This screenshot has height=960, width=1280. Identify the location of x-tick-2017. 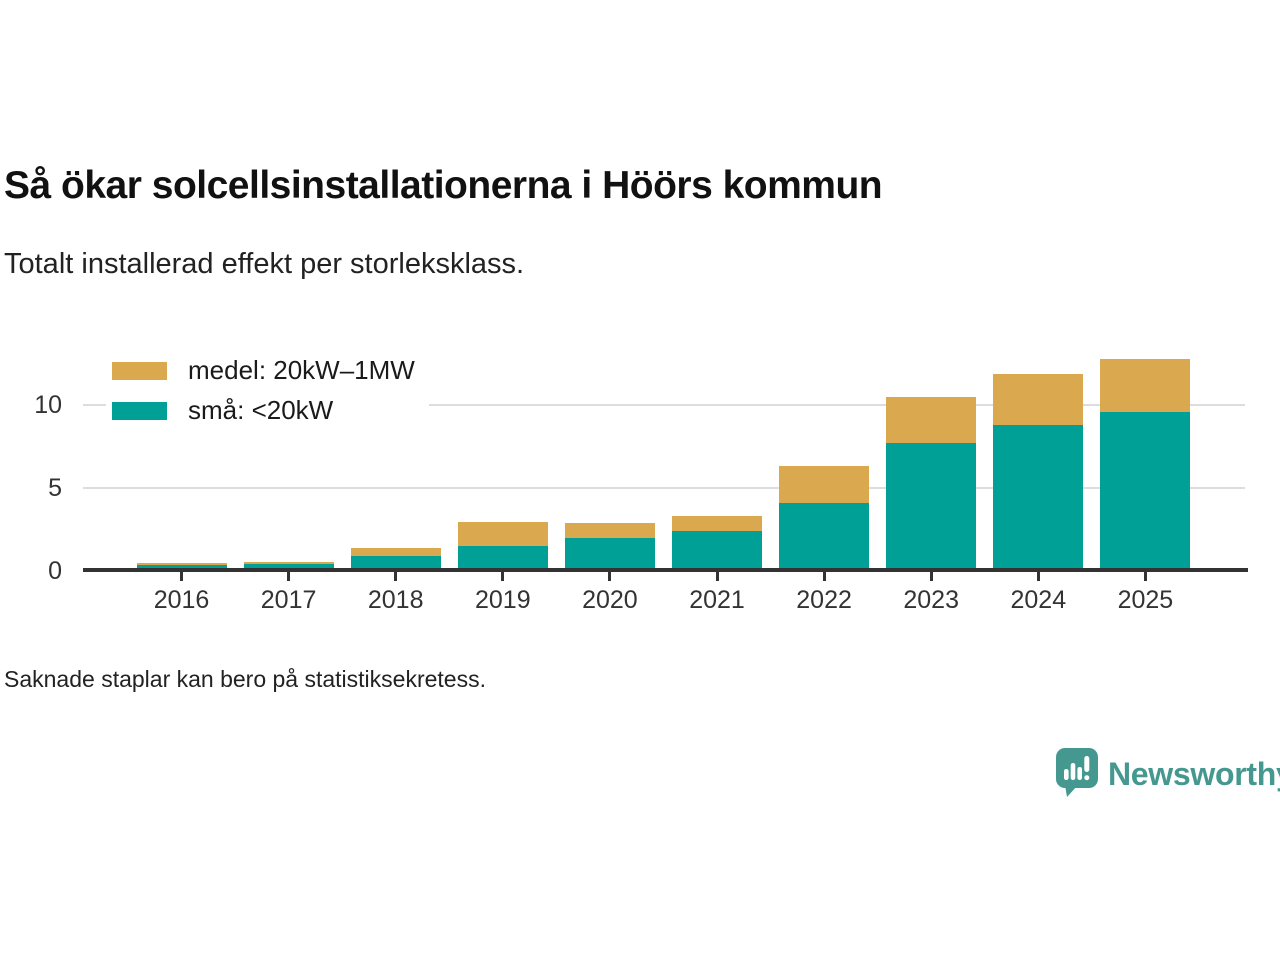
(289, 576).